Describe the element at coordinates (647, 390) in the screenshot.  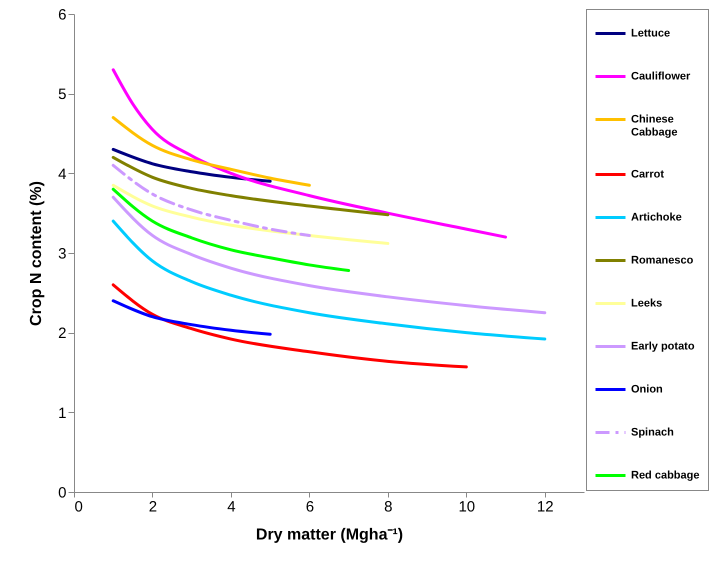
I see `legend-label: Onion` at that location.